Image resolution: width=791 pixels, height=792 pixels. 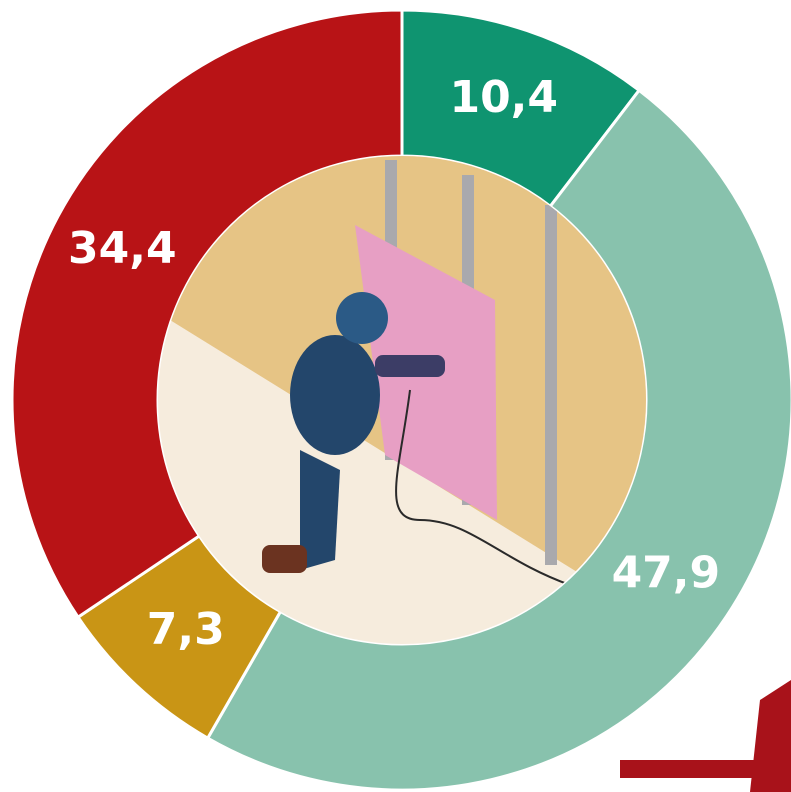 What do you see at coordinates (186, 629) in the screenshot?
I see `data-label: 7,3` at bounding box center [186, 629].